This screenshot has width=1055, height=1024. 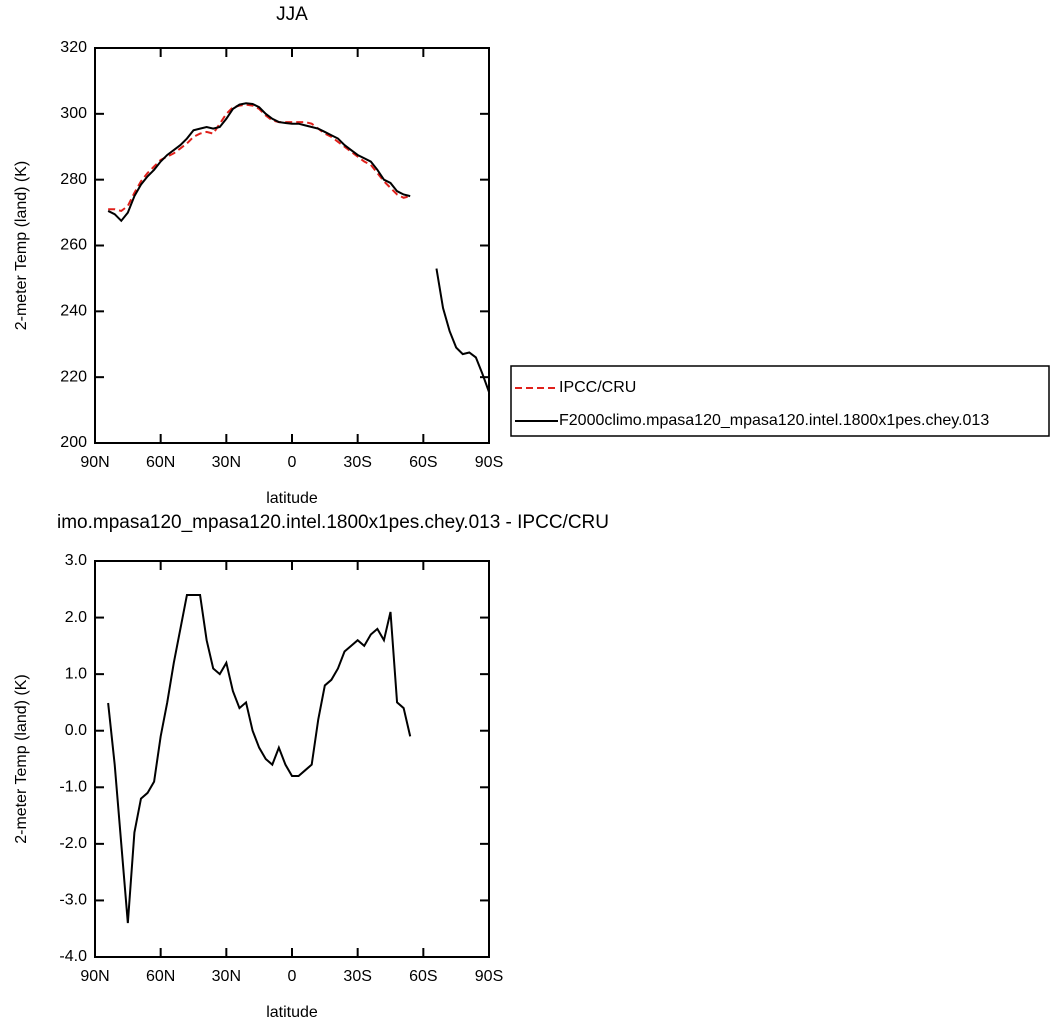 I want to click on chart-title: JJA, so click(x=292, y=14).